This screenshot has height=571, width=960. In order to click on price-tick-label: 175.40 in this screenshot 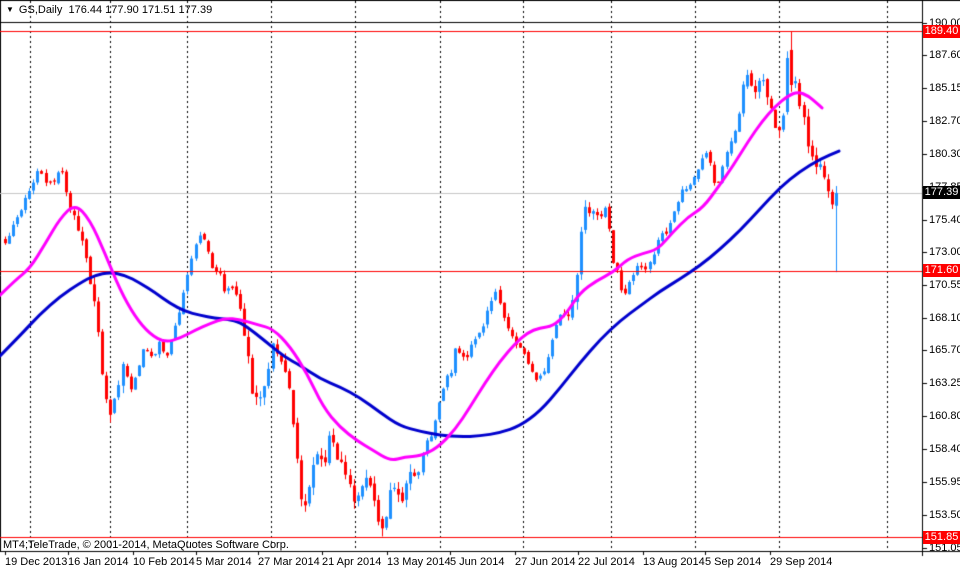, I will do `click(944, 219)`.